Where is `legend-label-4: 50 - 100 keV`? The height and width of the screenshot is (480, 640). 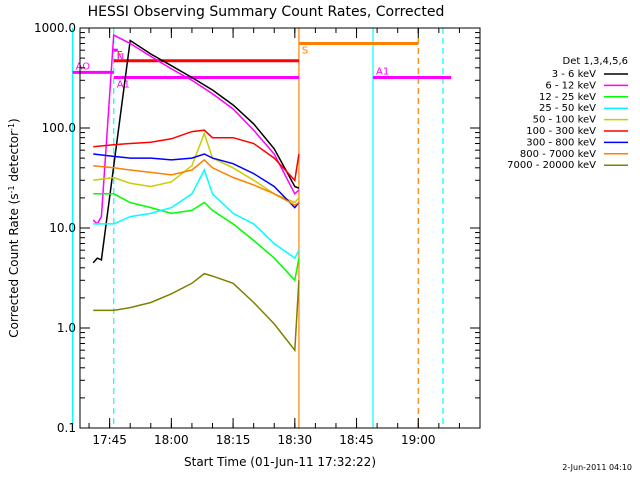 legend-label-4: 50 - 100 keV is located at coordinates (565, 120).